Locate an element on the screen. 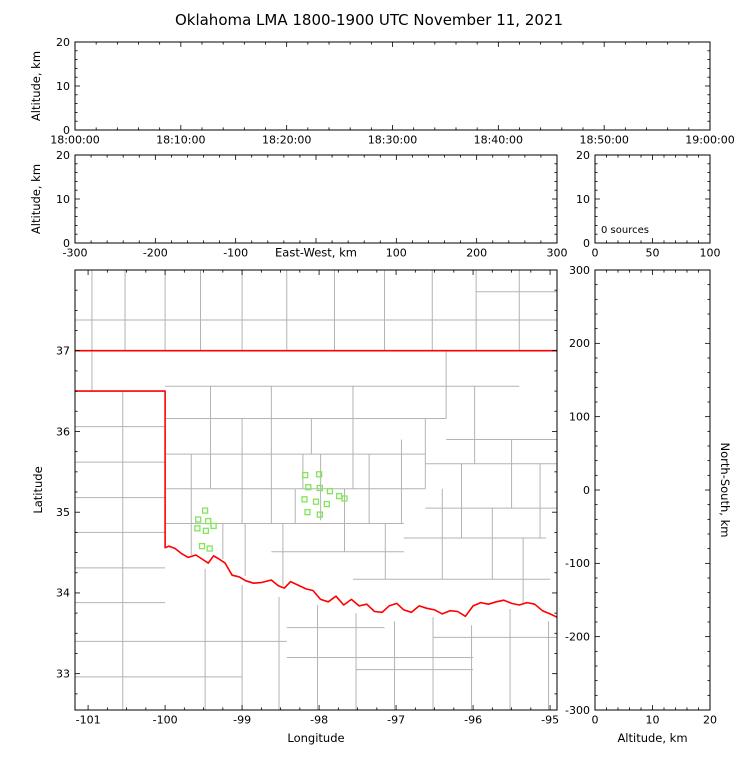 The height and width of the screenshot is (758, 738). x-tick-label: -99 is located at coordinates (242, 720).